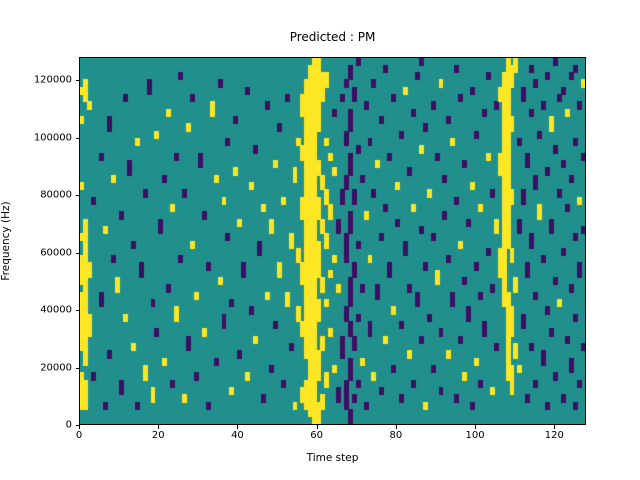 The width and height of the screenshot is (640, 480). Describe the element at coordinates (158, 435) in the screenshot. I see `x-tick-label: 20` at that location.